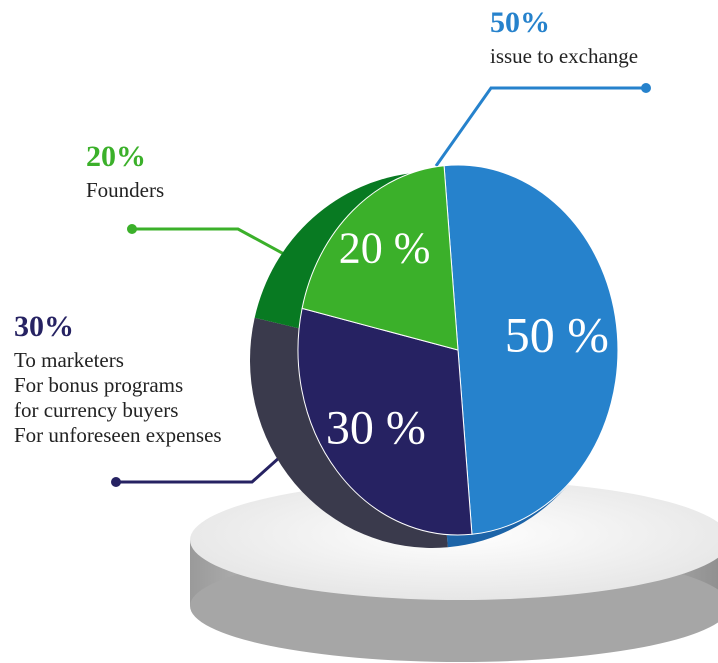 The width and height of the screenshot is (718, 663). I want to click on legend-30-line-1: To marketers, so click(69, 360).